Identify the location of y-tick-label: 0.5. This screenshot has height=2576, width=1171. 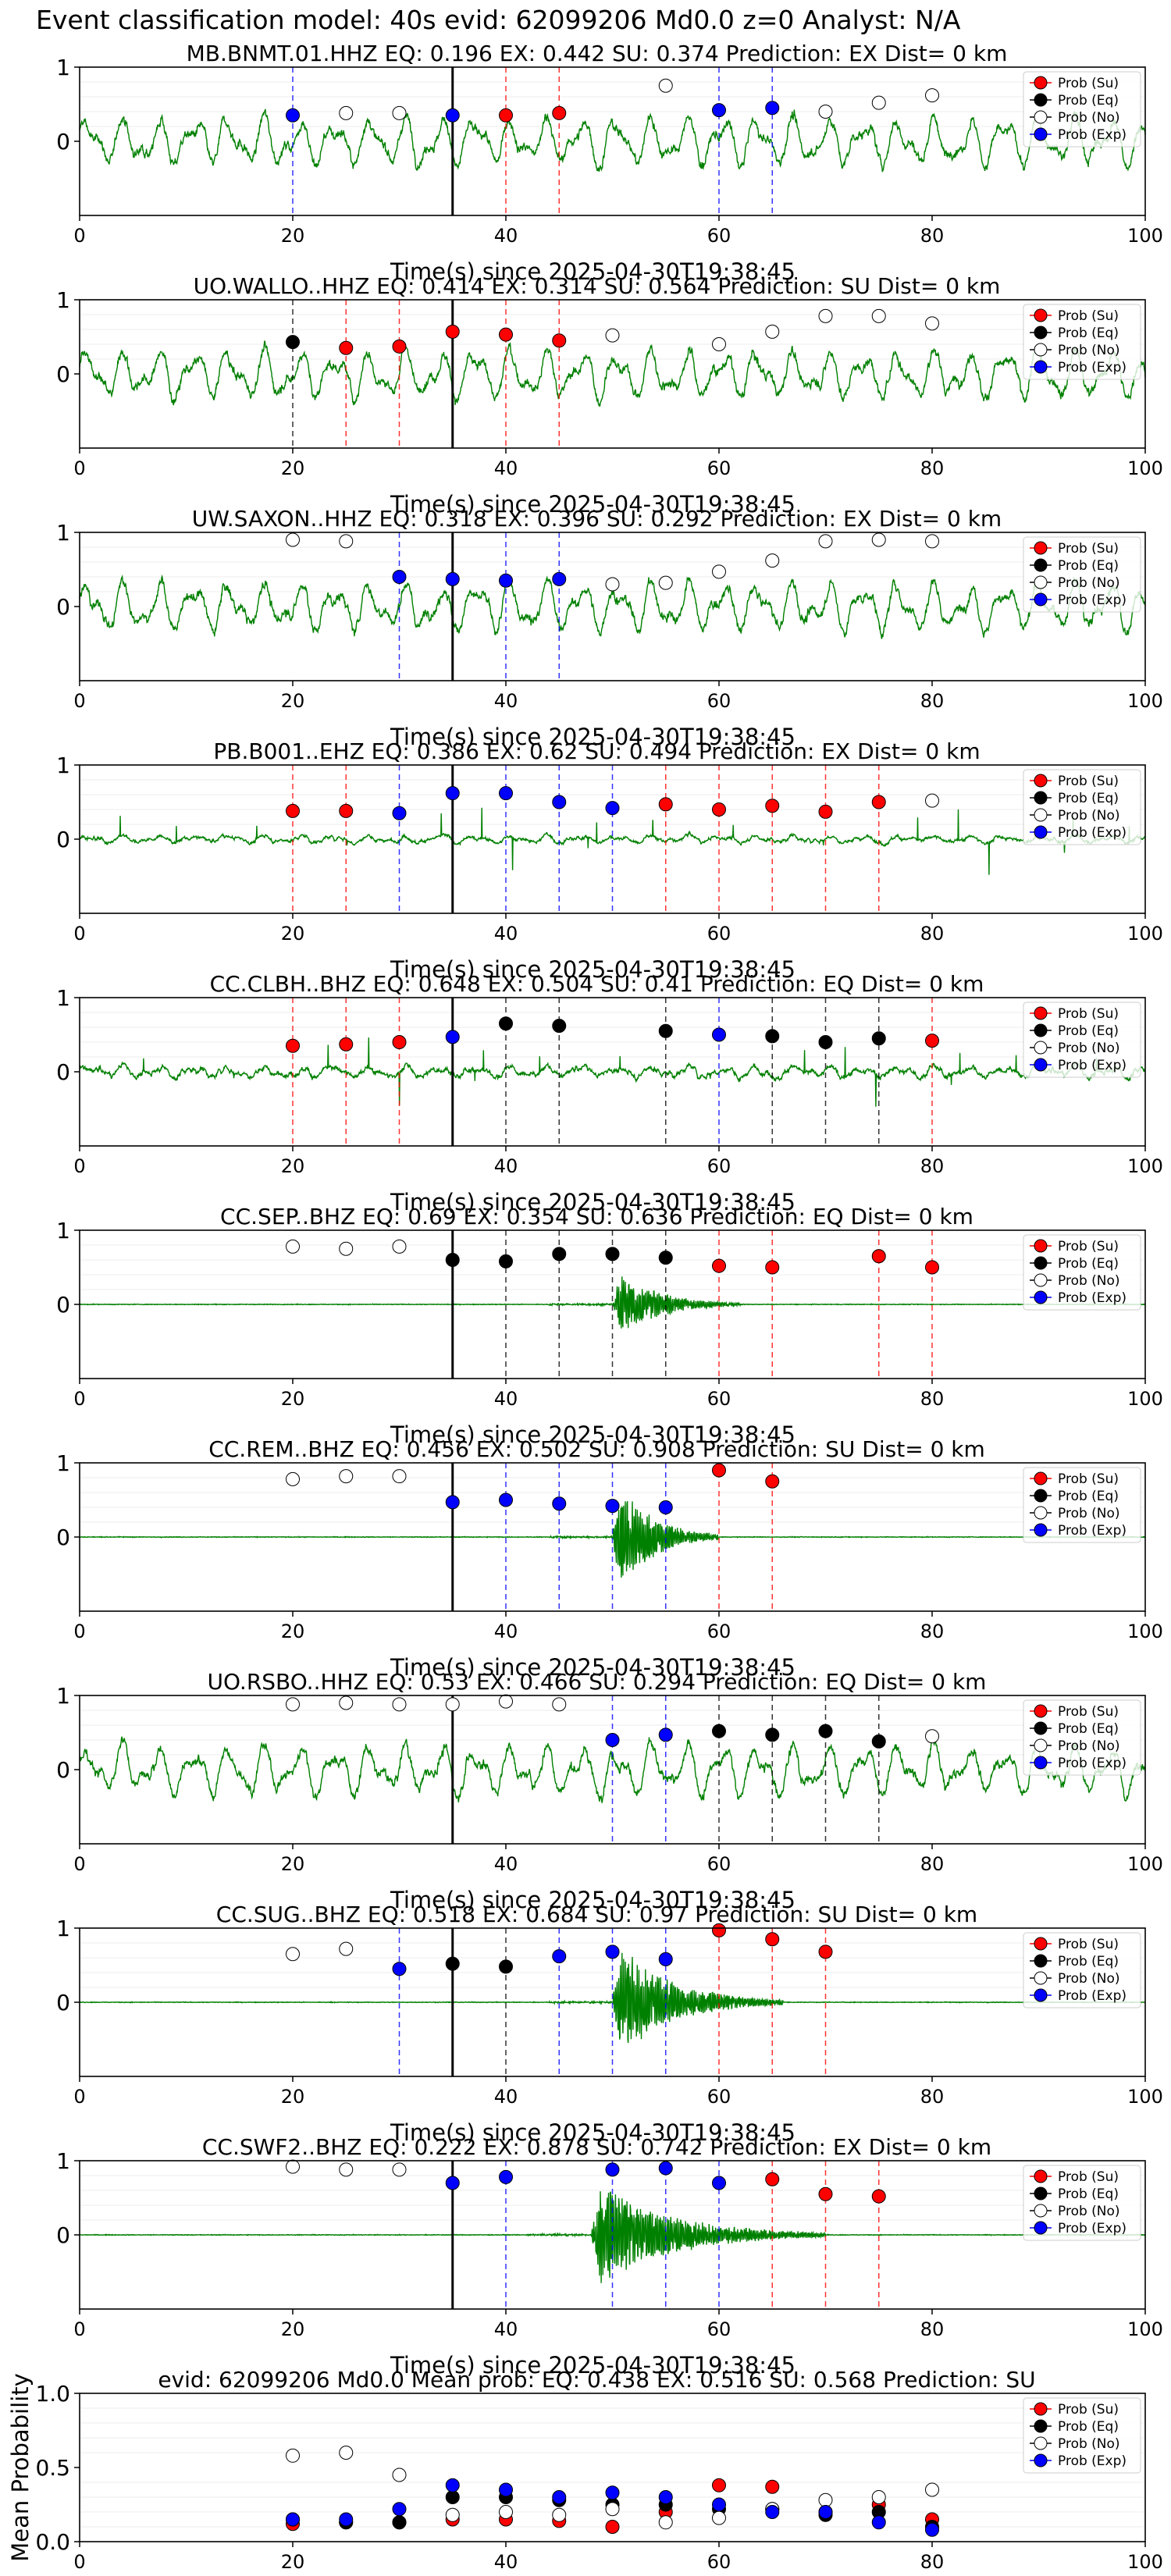
(52, 2468).